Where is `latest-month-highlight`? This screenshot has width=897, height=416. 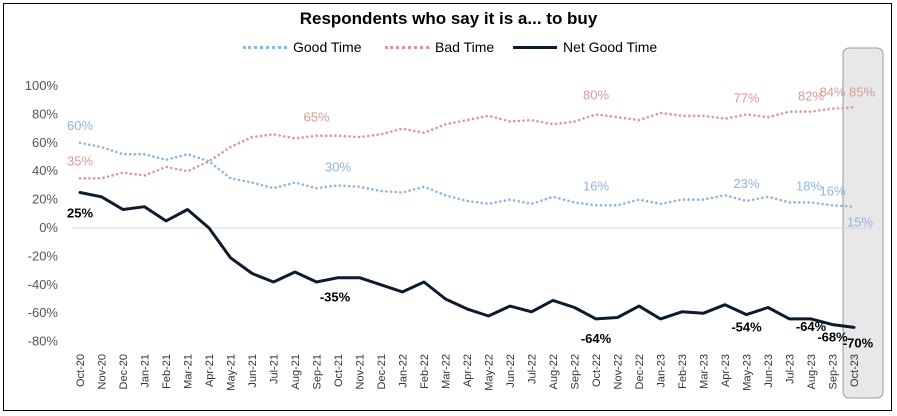
latest-month-highlight is located at coordinates (863, 223).